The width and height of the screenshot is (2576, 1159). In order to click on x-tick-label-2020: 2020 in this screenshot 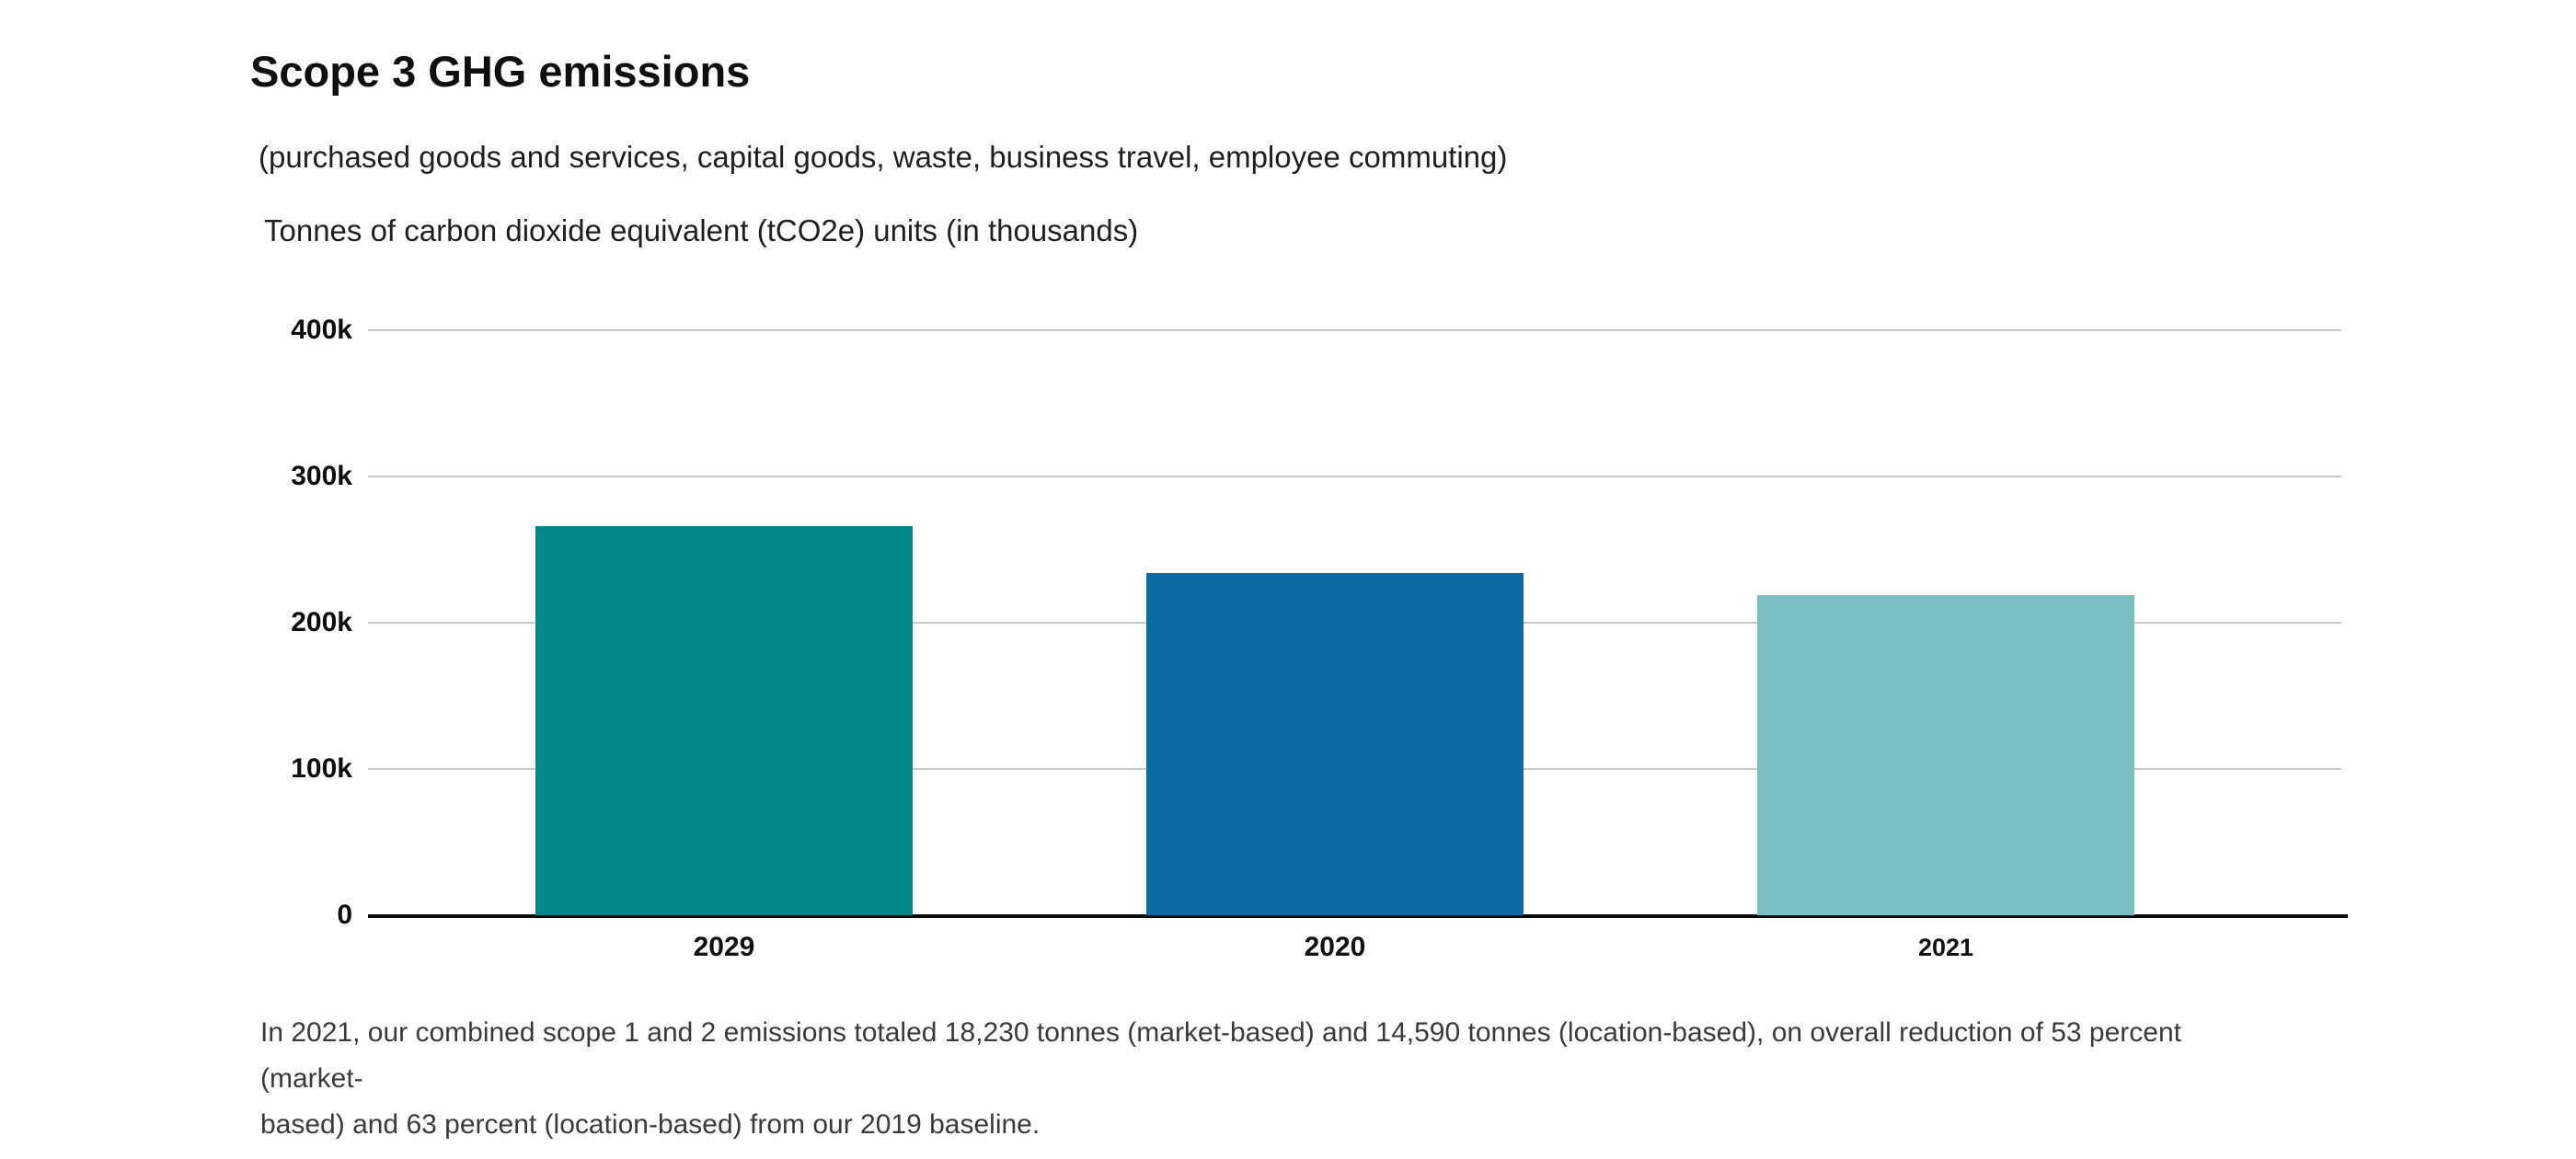, I will do `click(1335, 947)`.